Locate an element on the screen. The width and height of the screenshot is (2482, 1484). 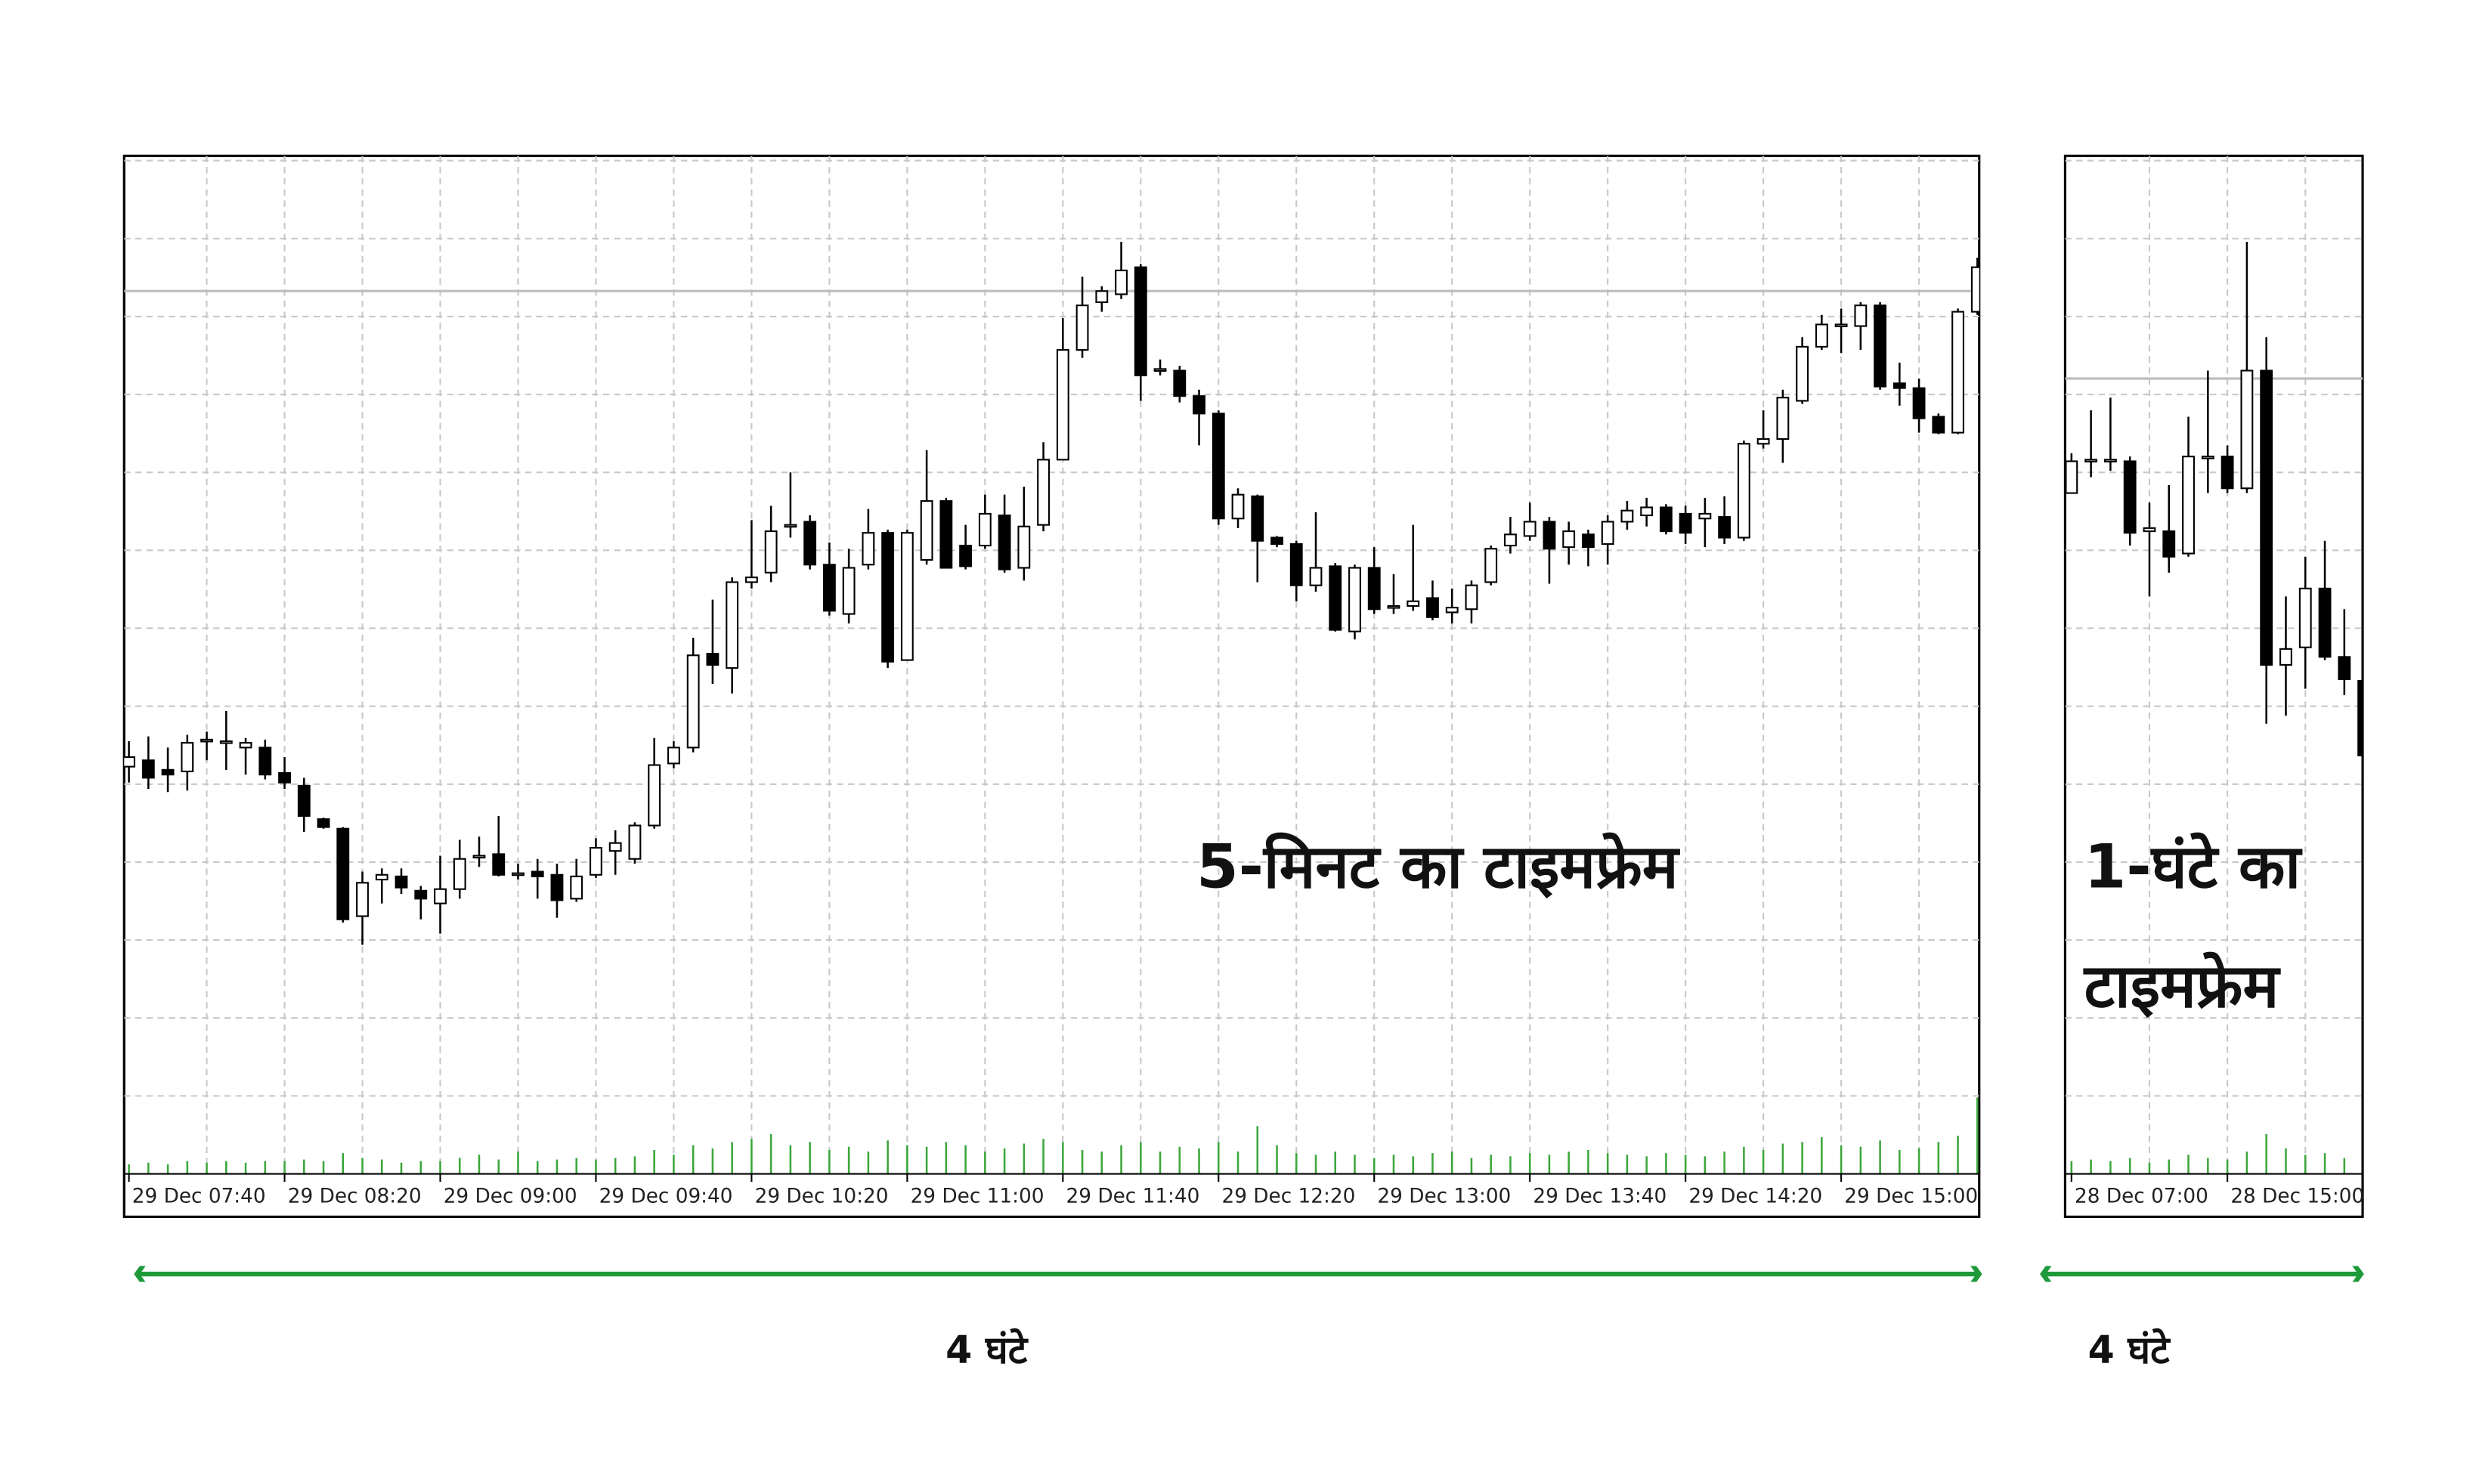
x-tick-label: 29 Dec 13:40 is located at coordinates (1600, 1196).